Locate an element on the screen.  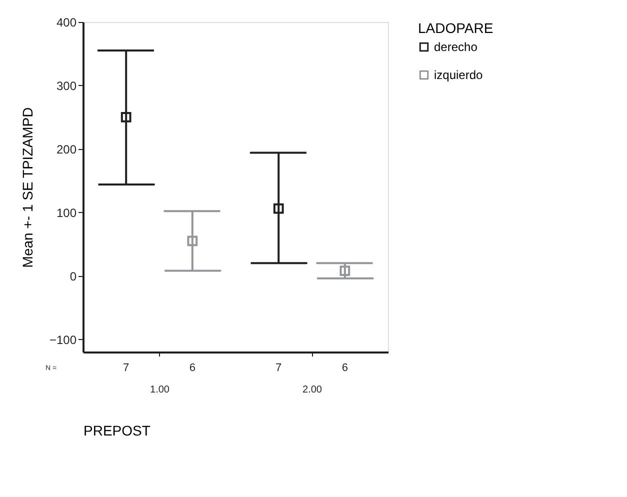
y-tick-label: 0 is located at coordinates (73, 276).